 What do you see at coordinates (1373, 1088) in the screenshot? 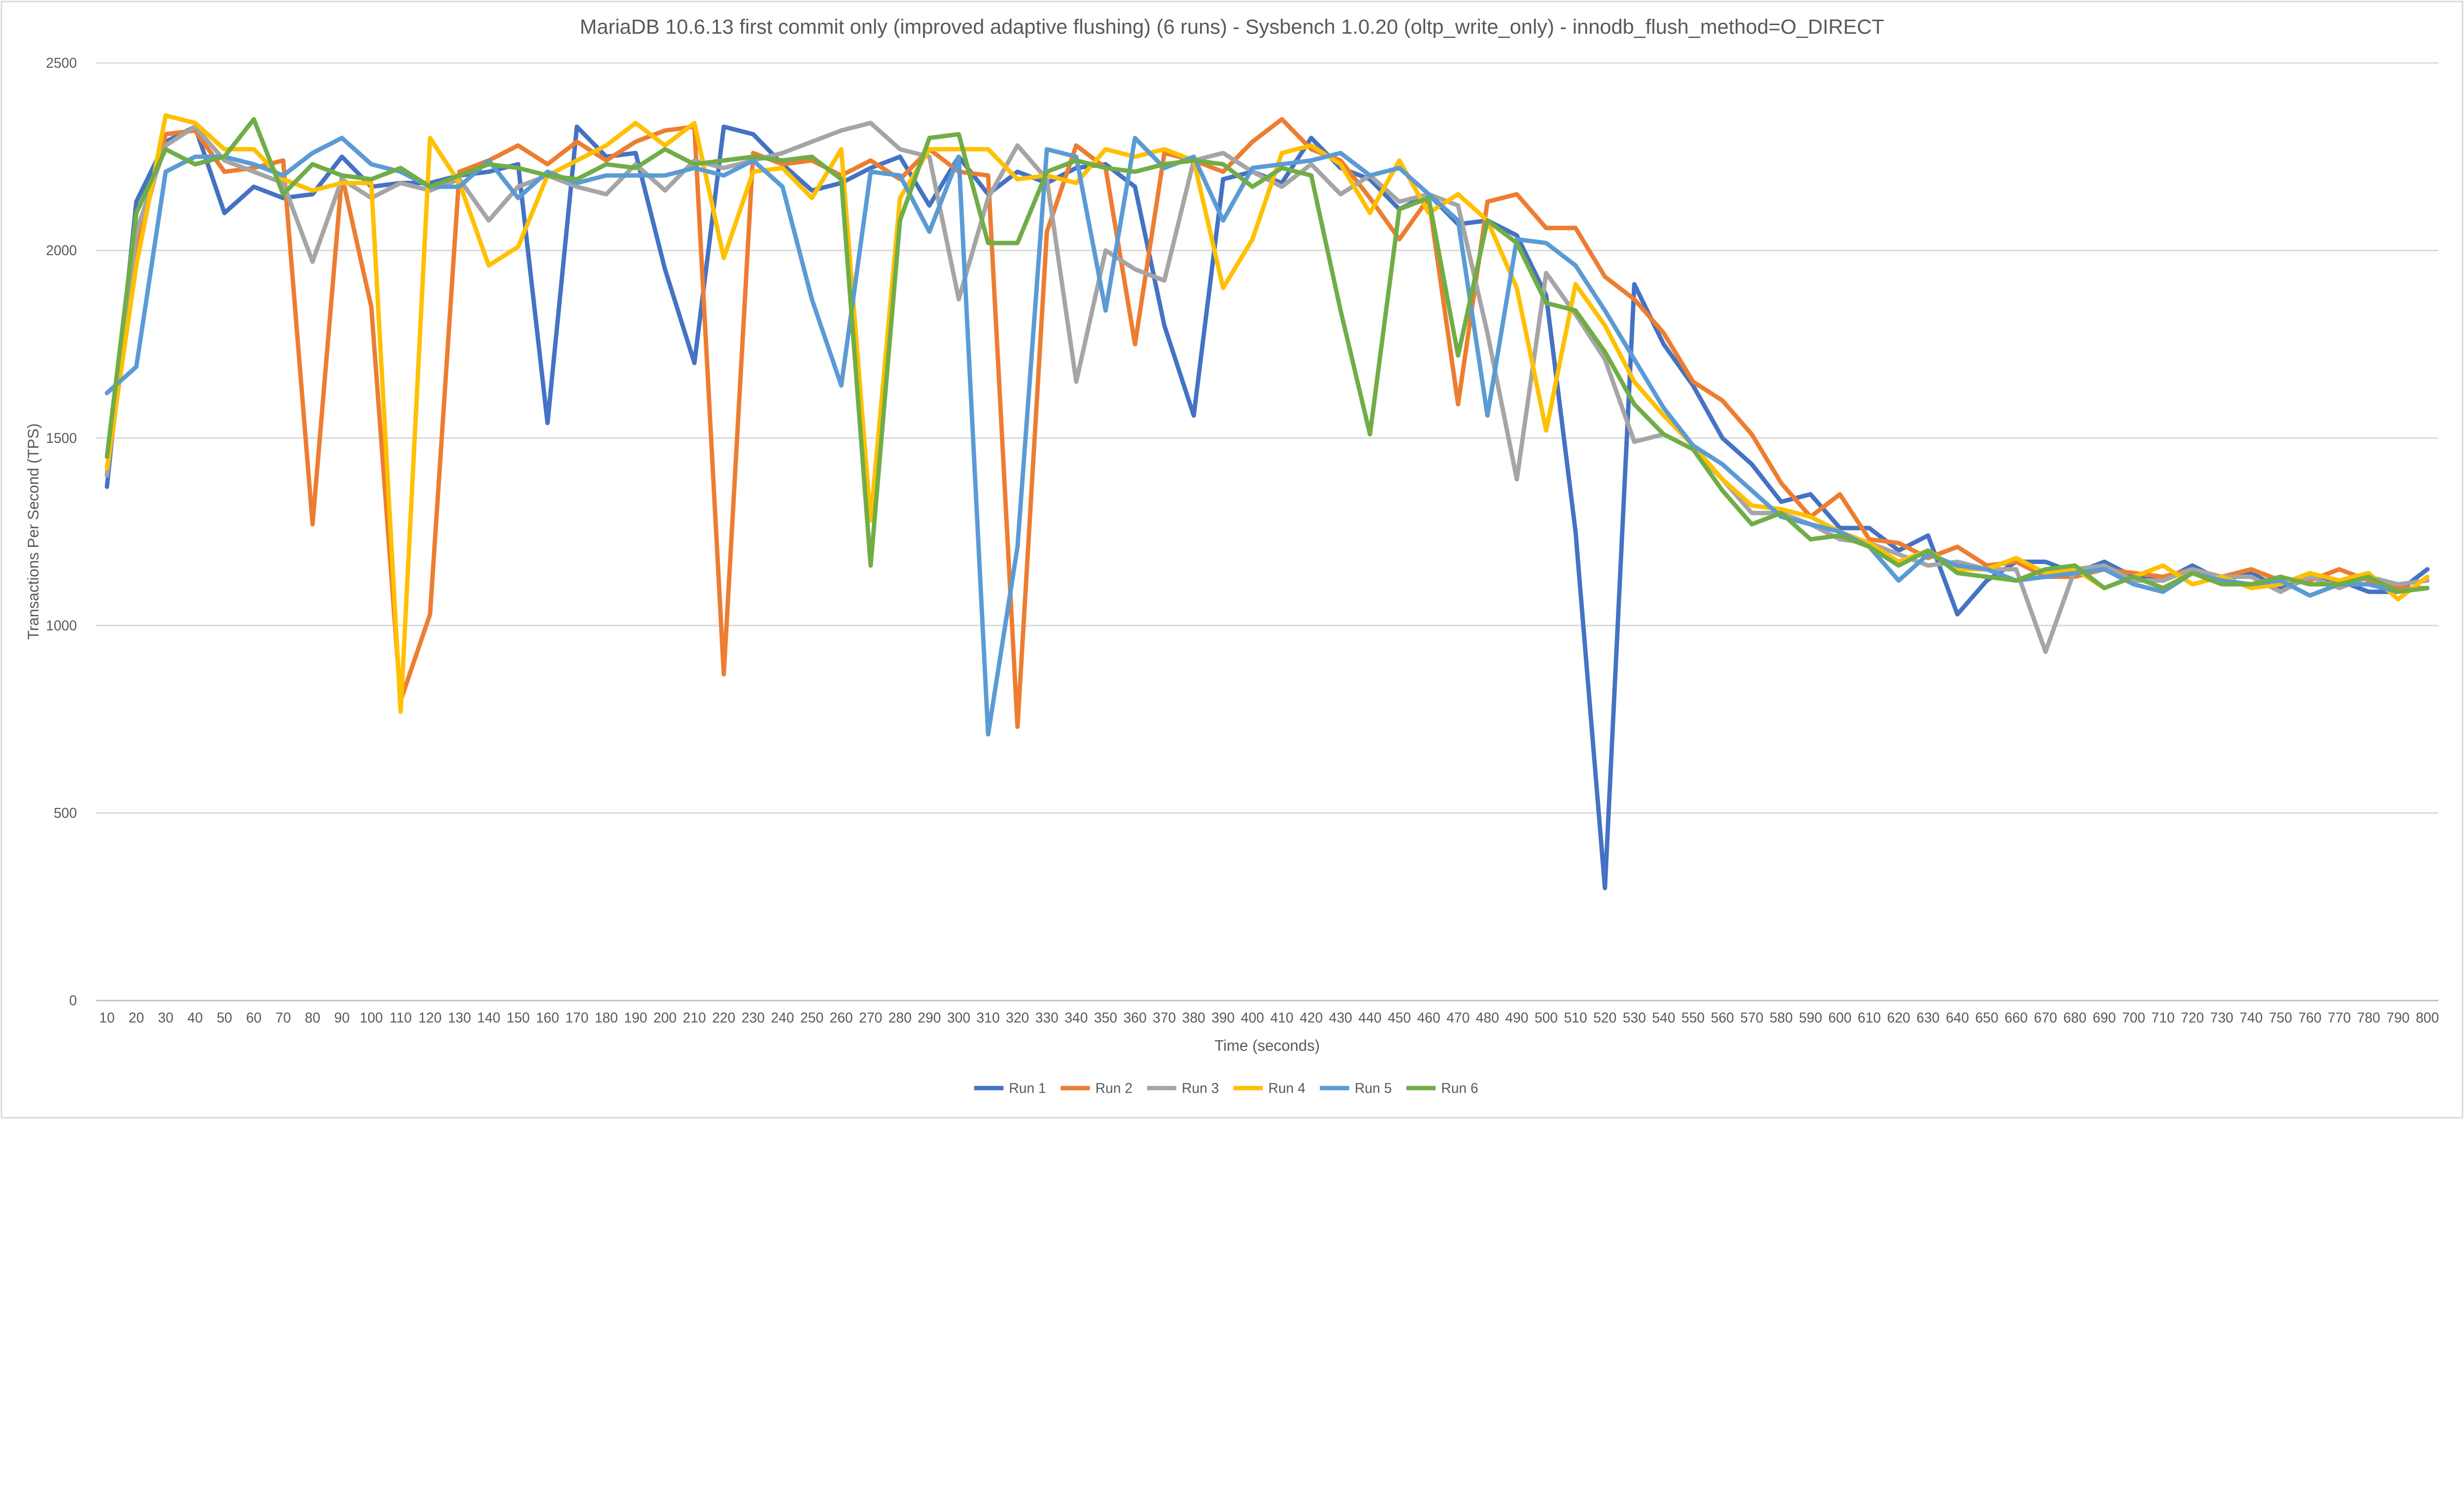
I see `legend-label: Run 5` at bounding box center [1373, 1088].